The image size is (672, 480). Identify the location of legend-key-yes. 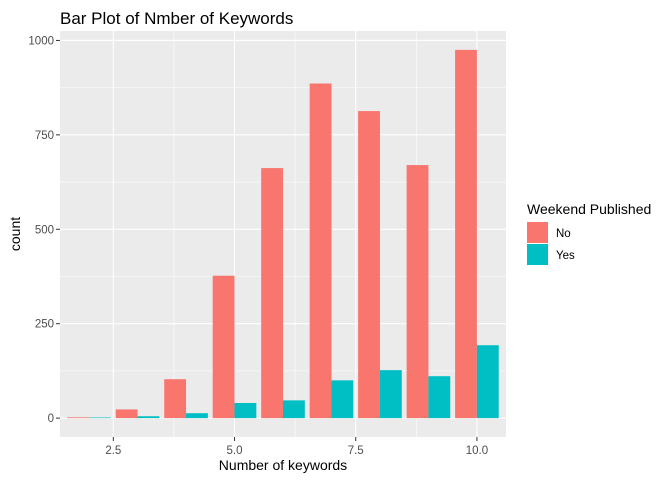
(537, 254).